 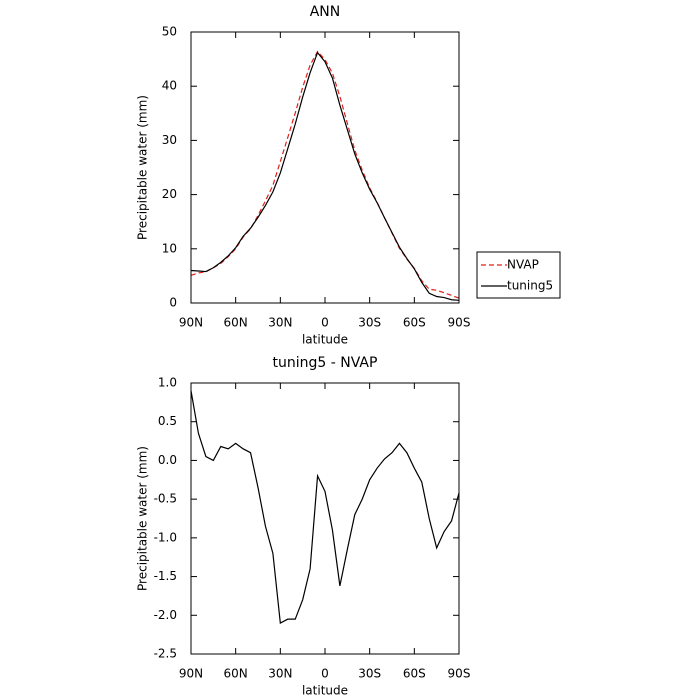 I want to click on legend: NVAP tuning5, so click(x=518, y=275).